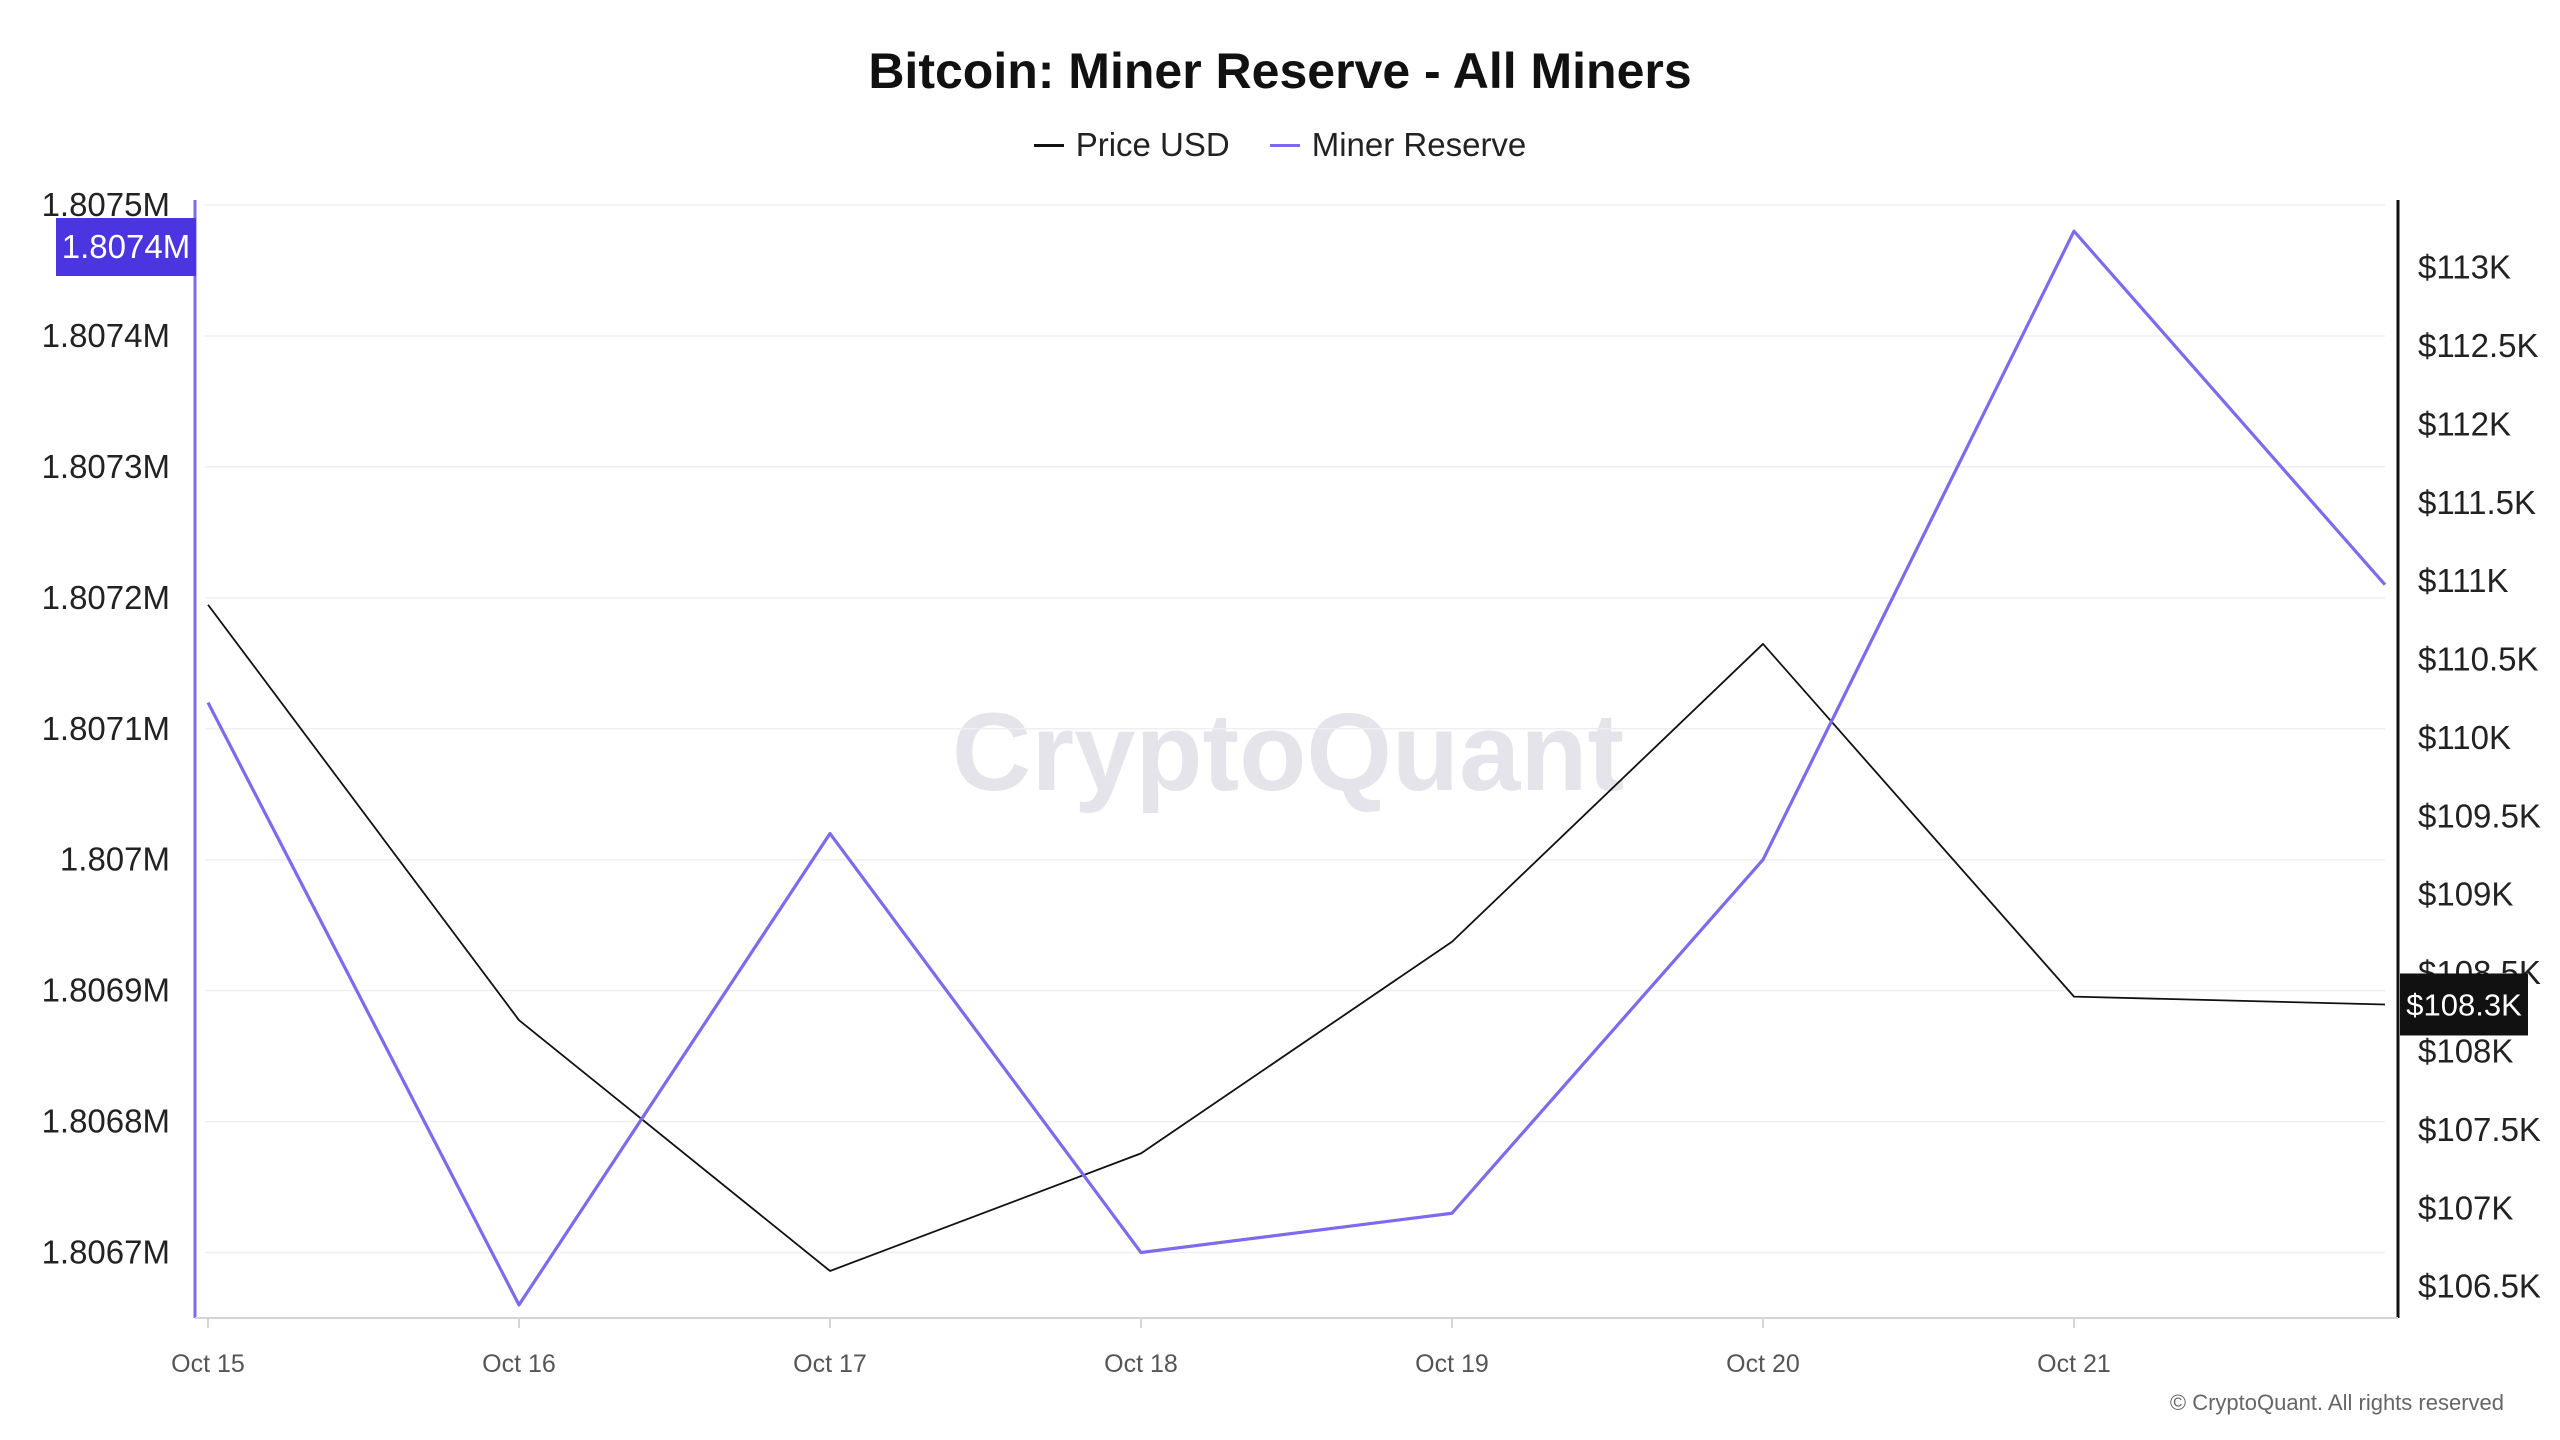  I want to click on right-value-badge-bg, so click(2464, 1004).